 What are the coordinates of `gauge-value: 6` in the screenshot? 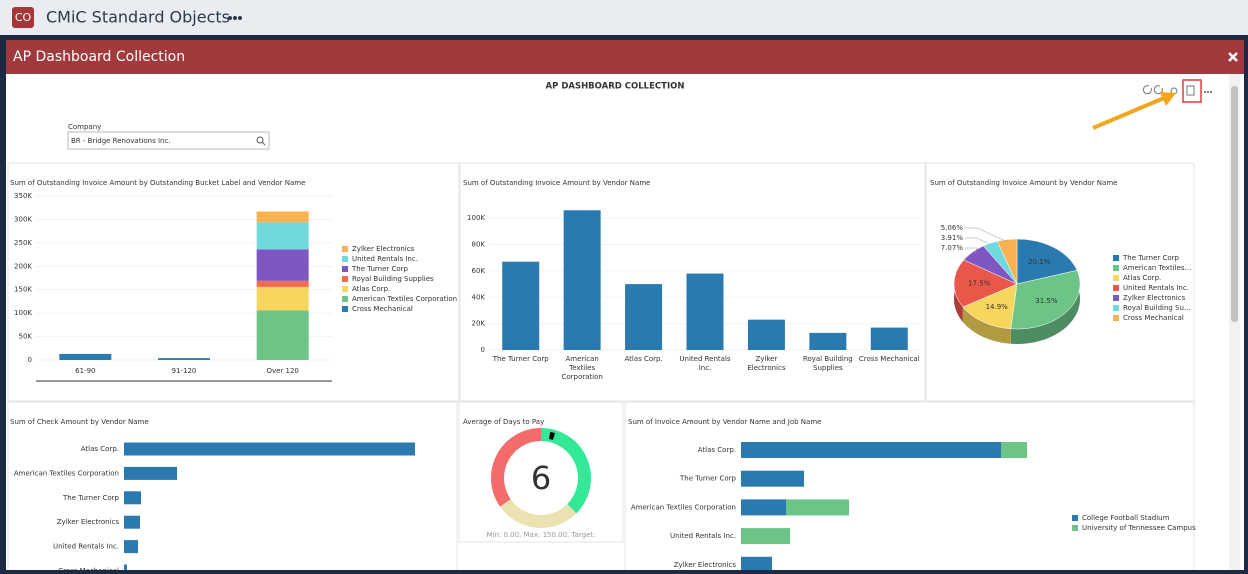 It's located at (541, 478).